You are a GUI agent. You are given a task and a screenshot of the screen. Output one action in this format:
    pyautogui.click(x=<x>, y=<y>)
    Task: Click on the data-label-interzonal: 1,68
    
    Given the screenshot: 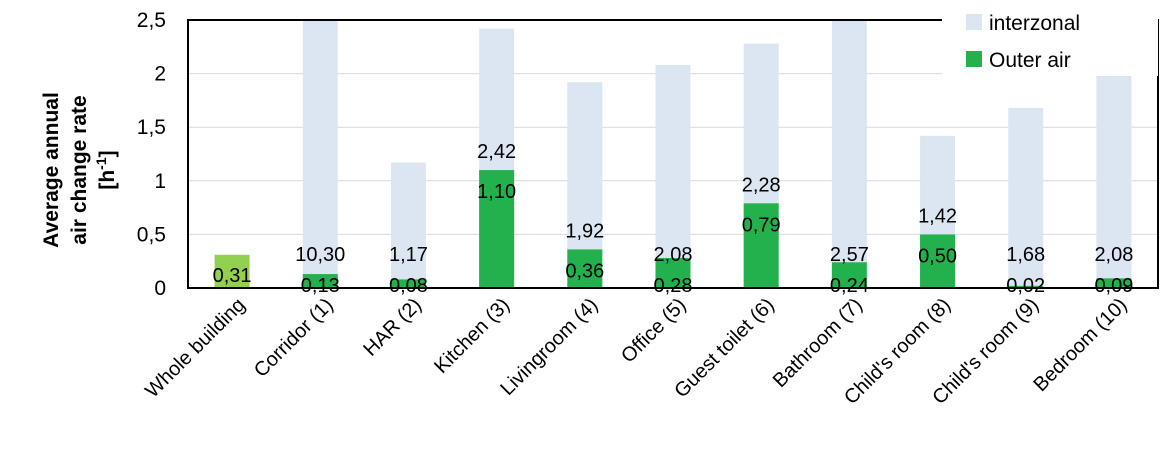 What is the action you would take?
    pyautogui.click(x=1025, y=255)
    